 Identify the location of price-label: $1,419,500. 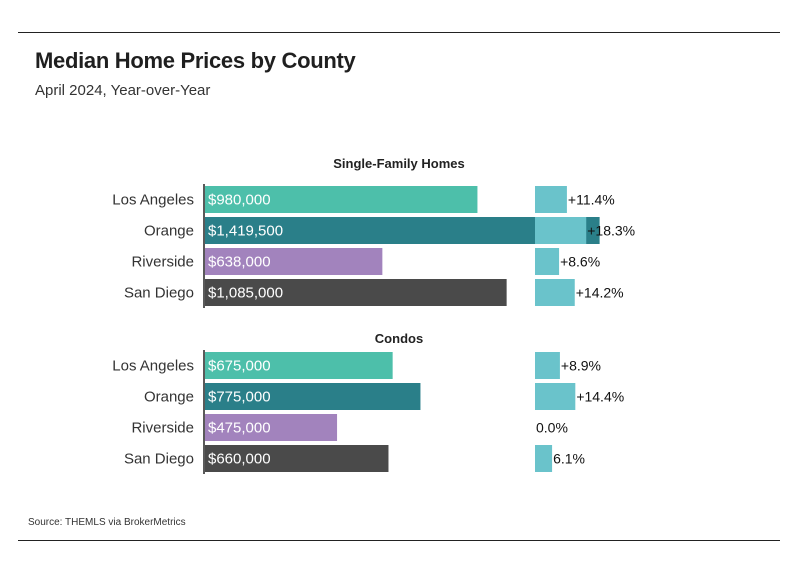
(245, 231).